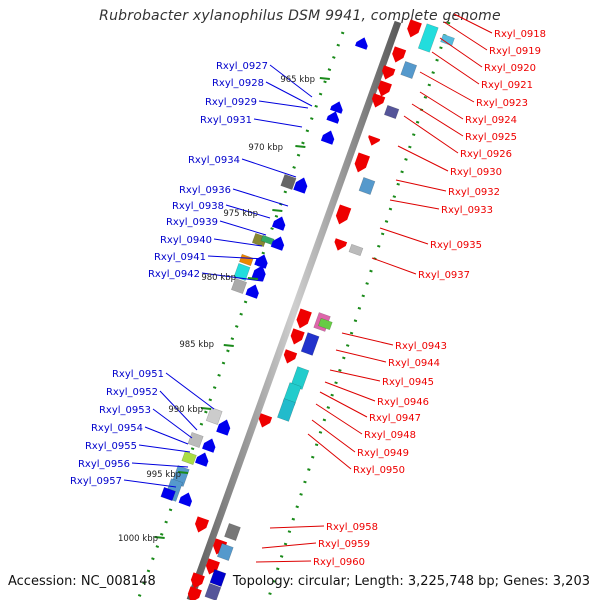  What do you see at coordinates (297, 80) in the screenshot?
I see `kbp-tick-label: 965 kbp` at bounding box center [297, 80].